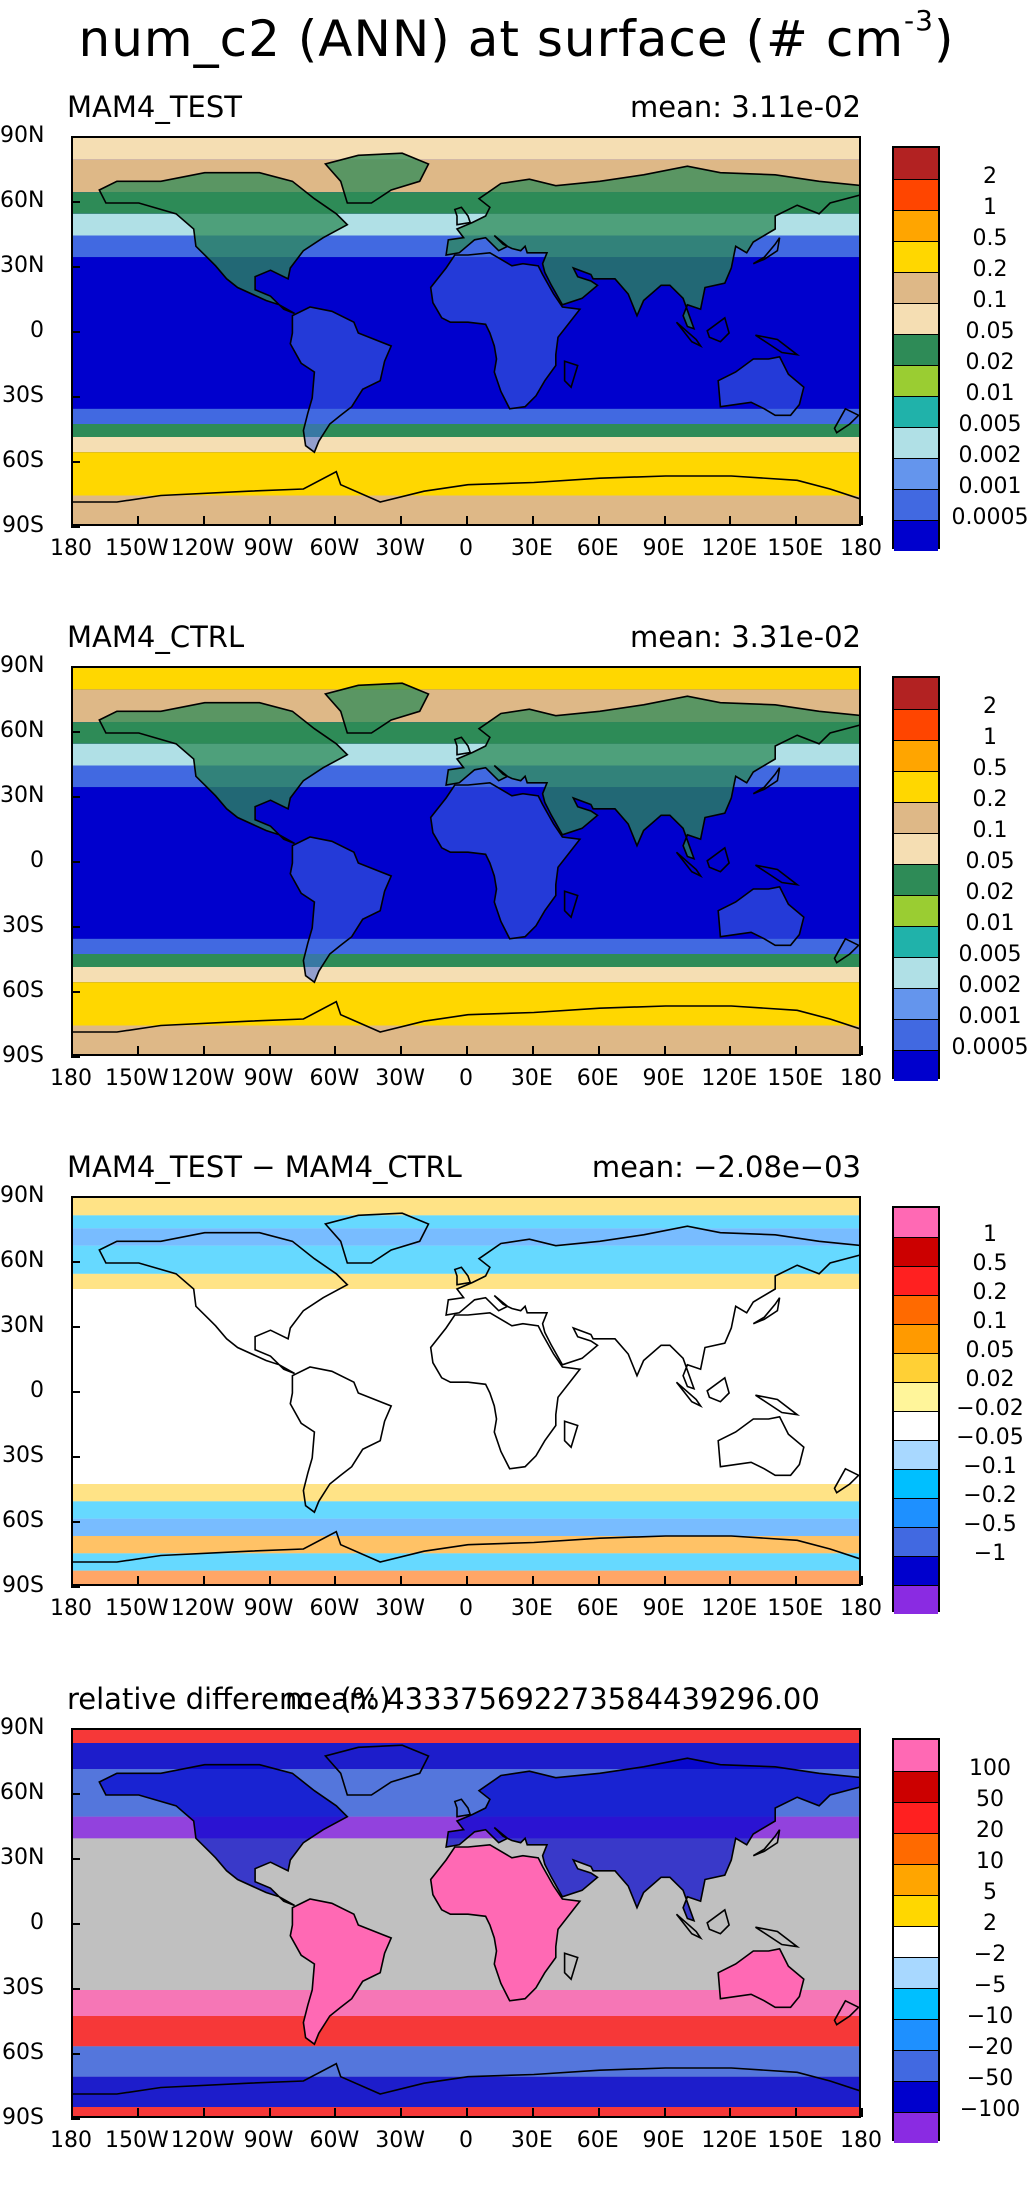 The image size is (1033, 2202). Describe the element at coordinates (761, 916) in the screenshot. I see `coastline-australia` at that location.